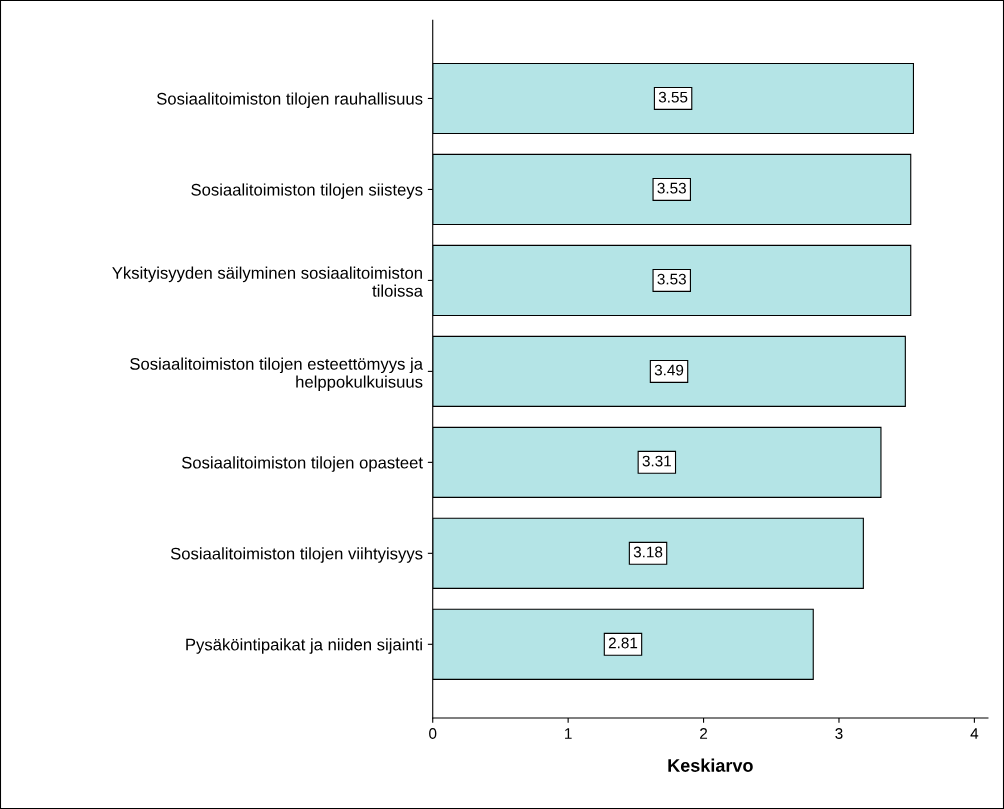 The width and height of the screenshot is (1004, 809). What do you see at coordinates (648, 552) in the screenshot?
I see `data-label: 3.18` at bounding box center [648, 552].